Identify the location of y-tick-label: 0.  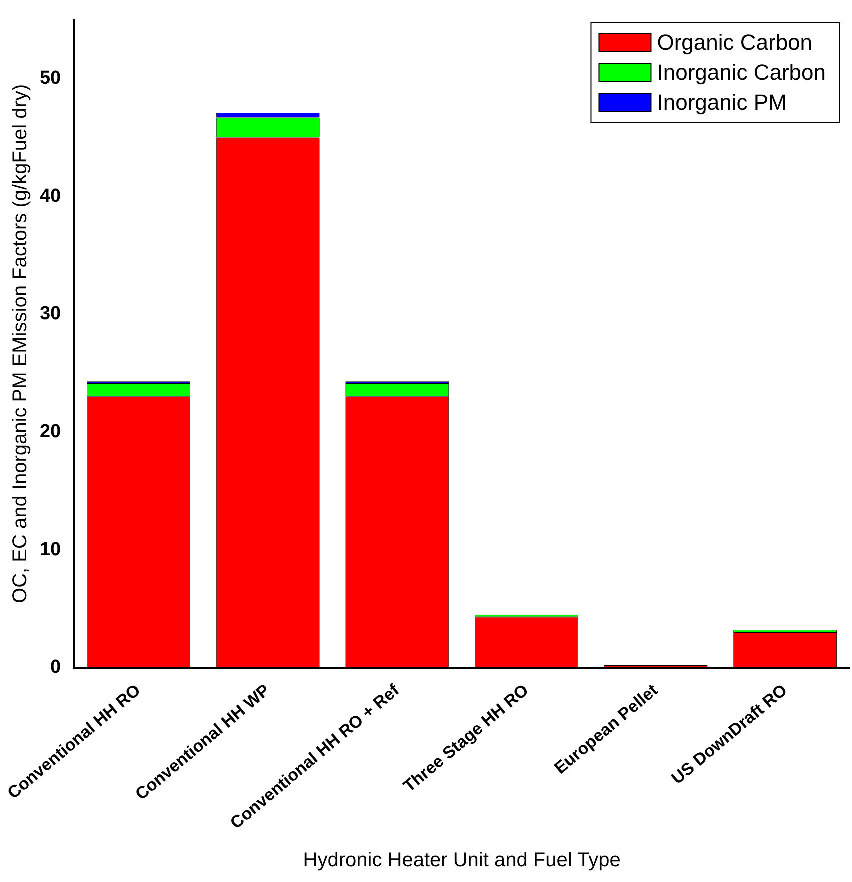
(56, 667).